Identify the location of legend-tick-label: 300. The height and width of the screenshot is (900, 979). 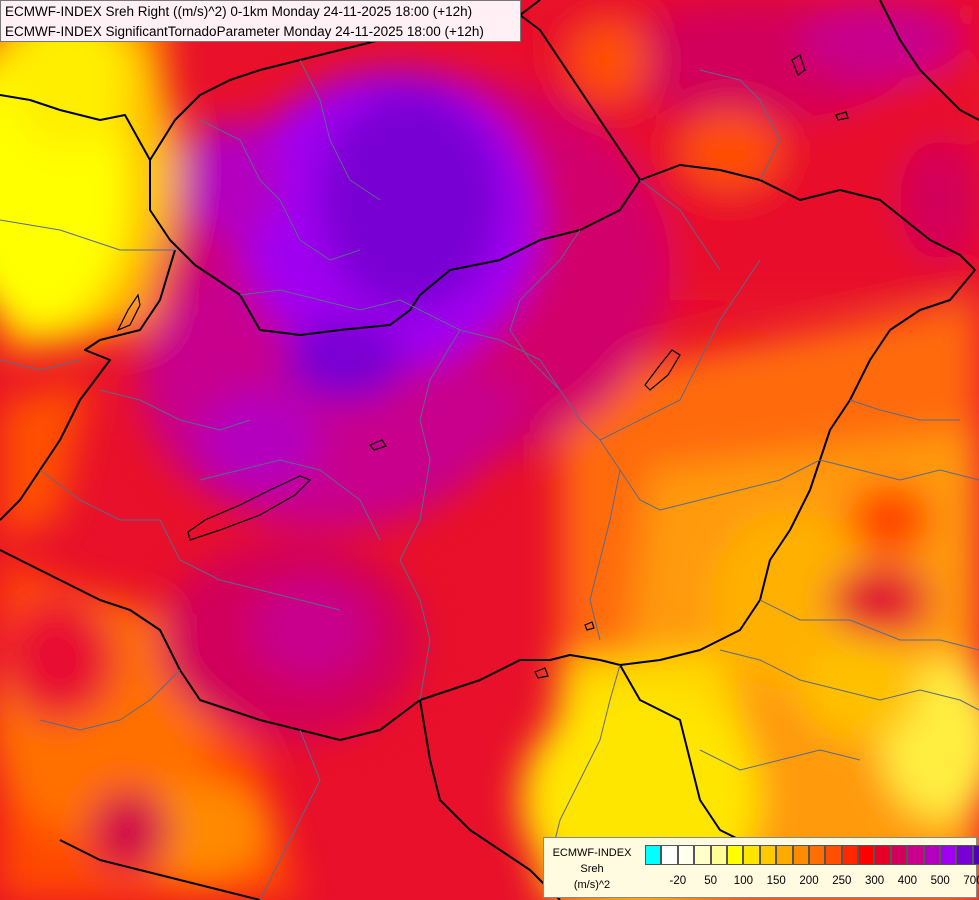
(875, 881).